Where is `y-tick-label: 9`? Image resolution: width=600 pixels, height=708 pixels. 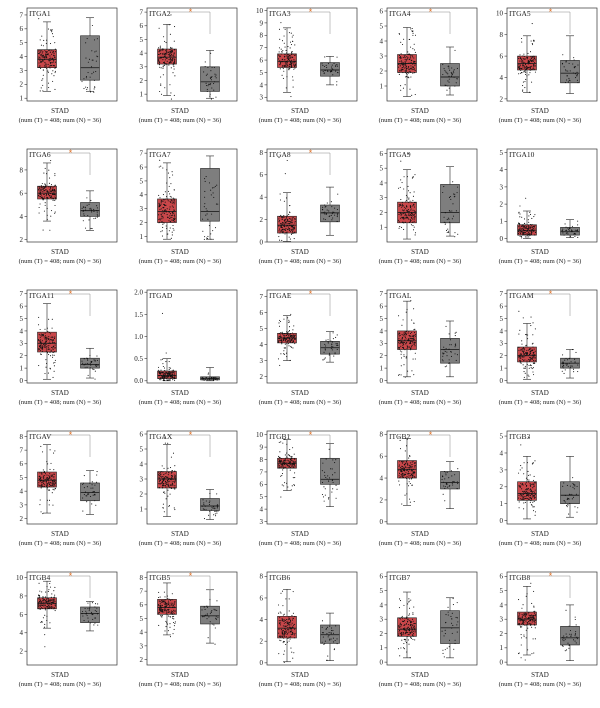
y-tick-label: 9 is located at coordinates (262, 448).